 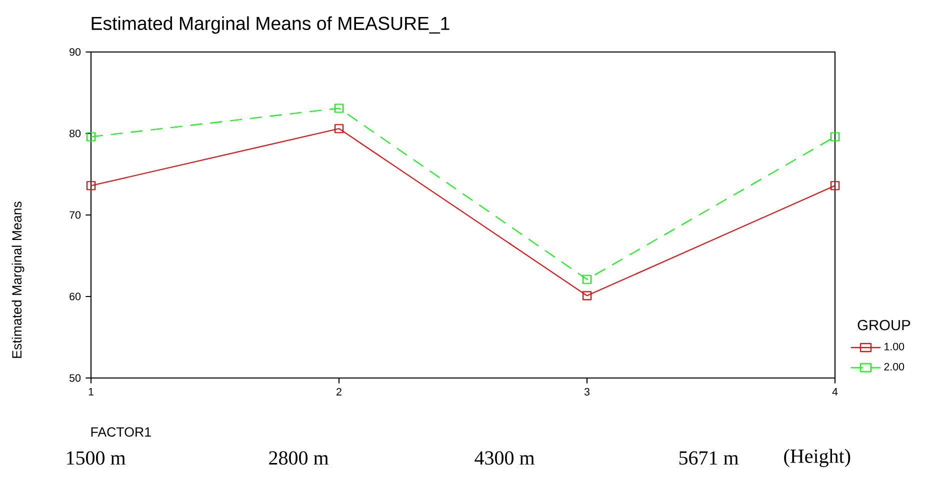 I want to click on y-tick-label: 70, so click(x=75, y=215).